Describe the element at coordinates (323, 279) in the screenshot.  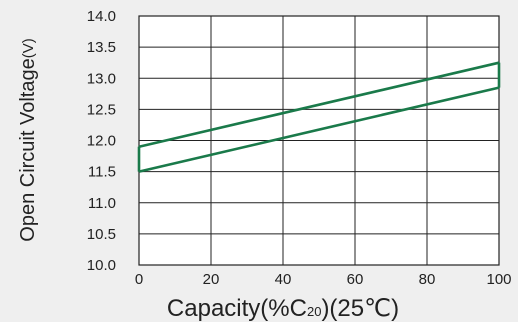
I see `x-tick-labels: 0 20 40 60 80 100` at that location.